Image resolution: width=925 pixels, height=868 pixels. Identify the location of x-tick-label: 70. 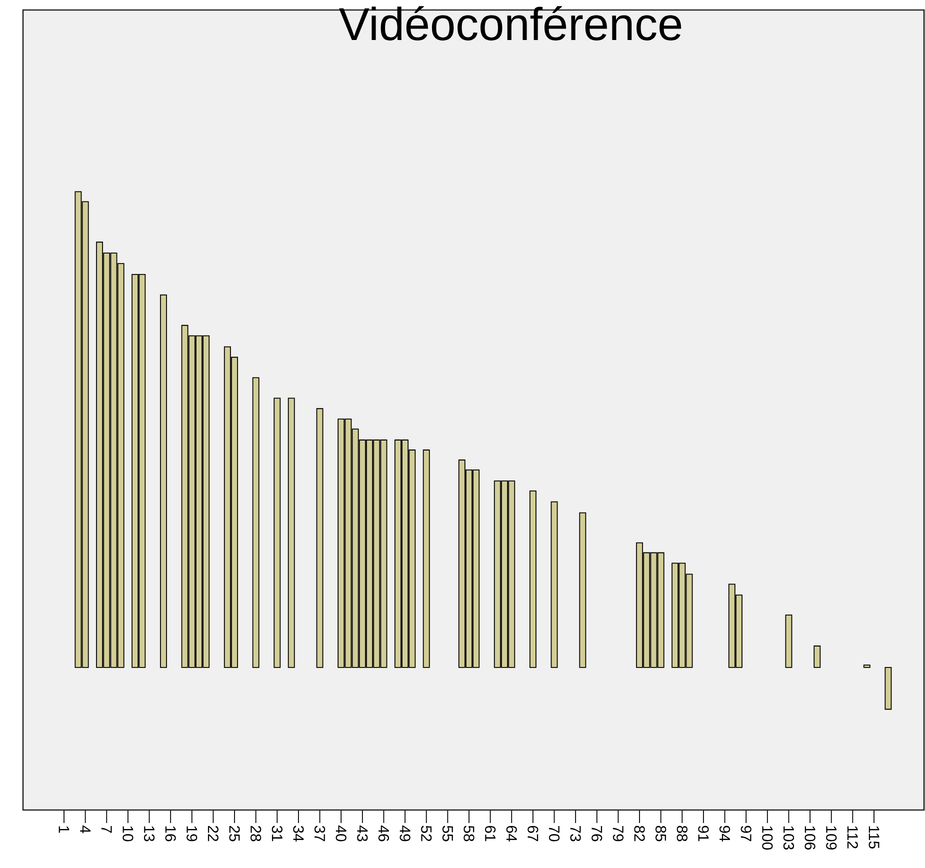
(554, 834).